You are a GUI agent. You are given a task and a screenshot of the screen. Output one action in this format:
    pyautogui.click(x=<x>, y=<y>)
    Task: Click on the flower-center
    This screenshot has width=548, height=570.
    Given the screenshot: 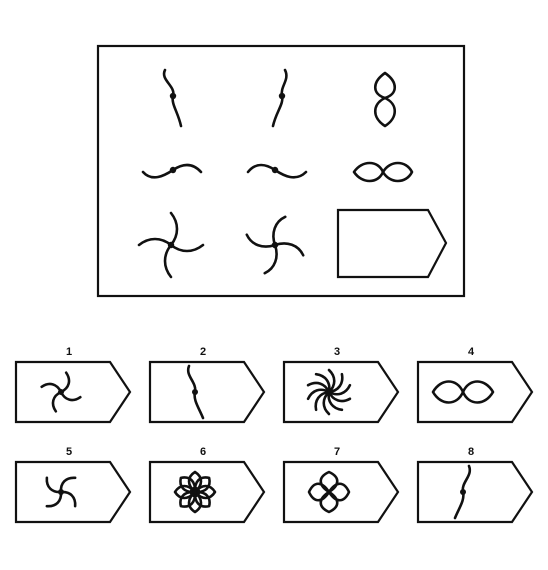 What is the action you would take?
    pyautogui.click(x=195, y=492)
    